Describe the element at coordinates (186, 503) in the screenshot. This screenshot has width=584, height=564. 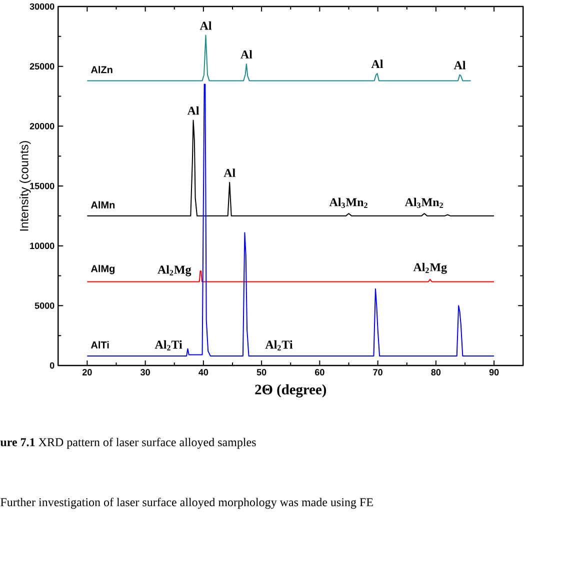
I see `text: Further investigation of laser surface alloyed morphology was made using FE` at that location.